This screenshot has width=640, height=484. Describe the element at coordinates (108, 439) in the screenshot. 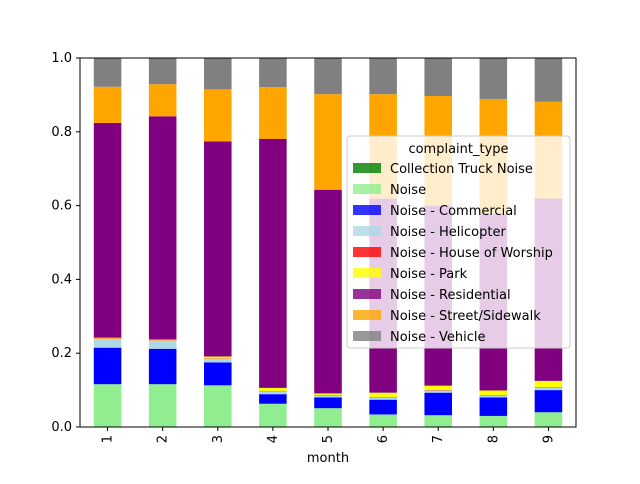

I see `x-tick-label: 1` at that location.